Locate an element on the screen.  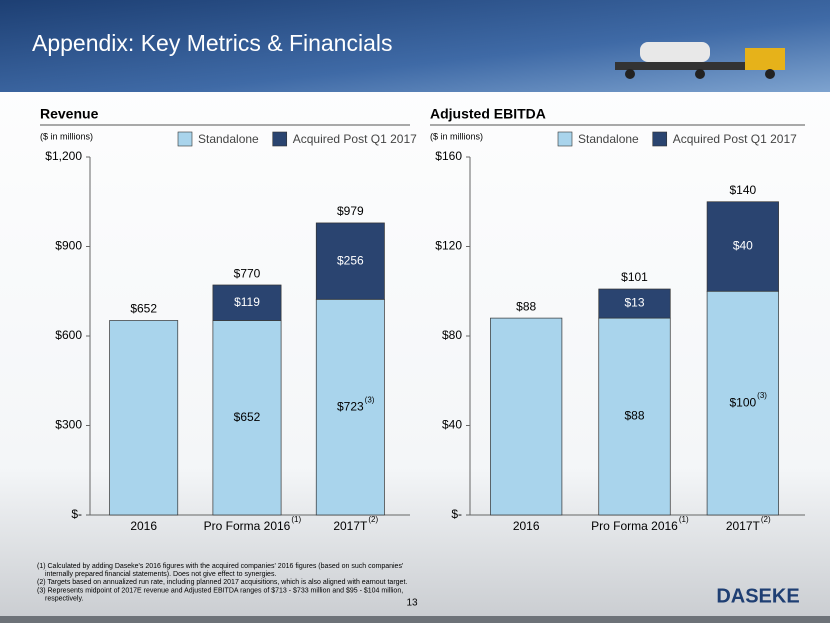
value-label: $256 is located at coordinates (350, 260).